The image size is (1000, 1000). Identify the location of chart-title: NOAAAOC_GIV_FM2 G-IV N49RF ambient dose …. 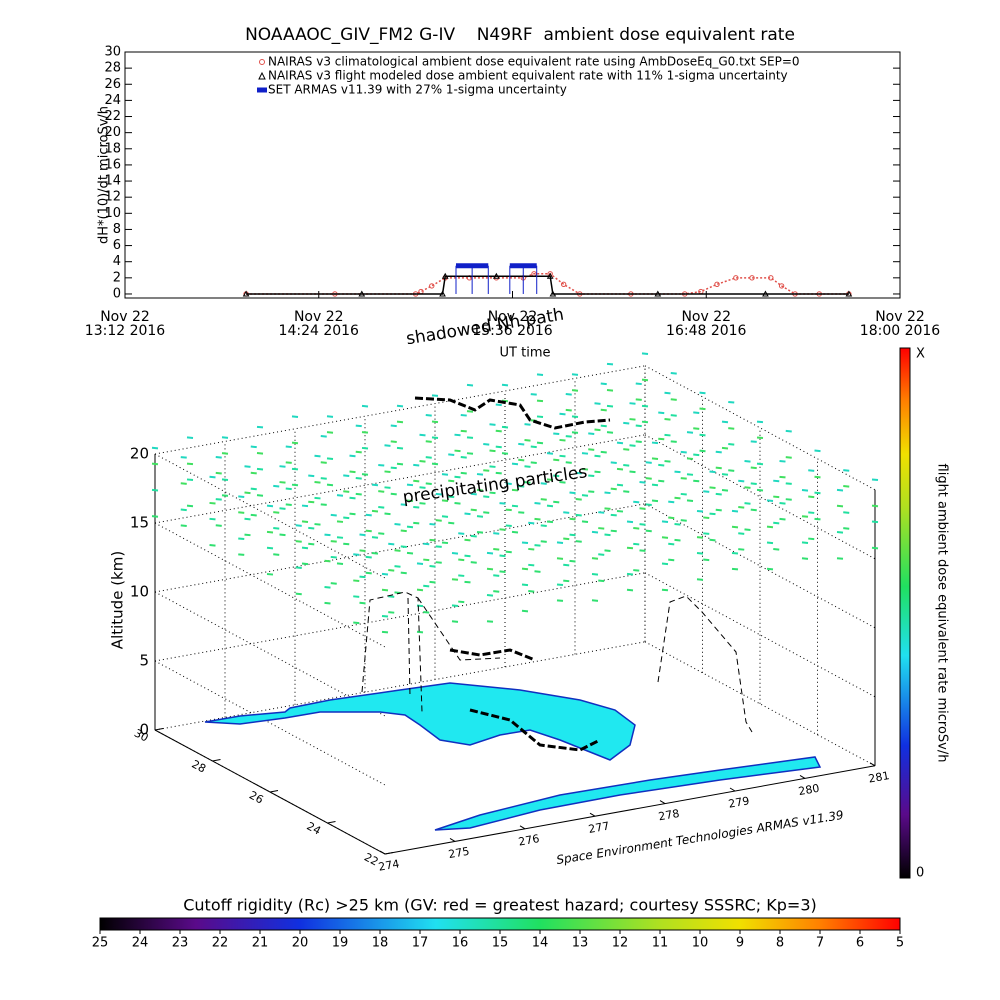
(520, 35).